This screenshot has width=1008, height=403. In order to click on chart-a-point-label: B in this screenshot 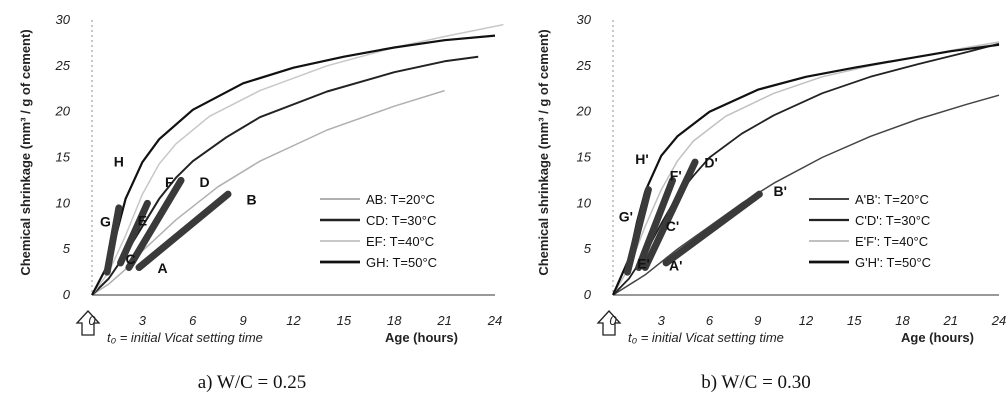, I will do `click(251, 199)`.